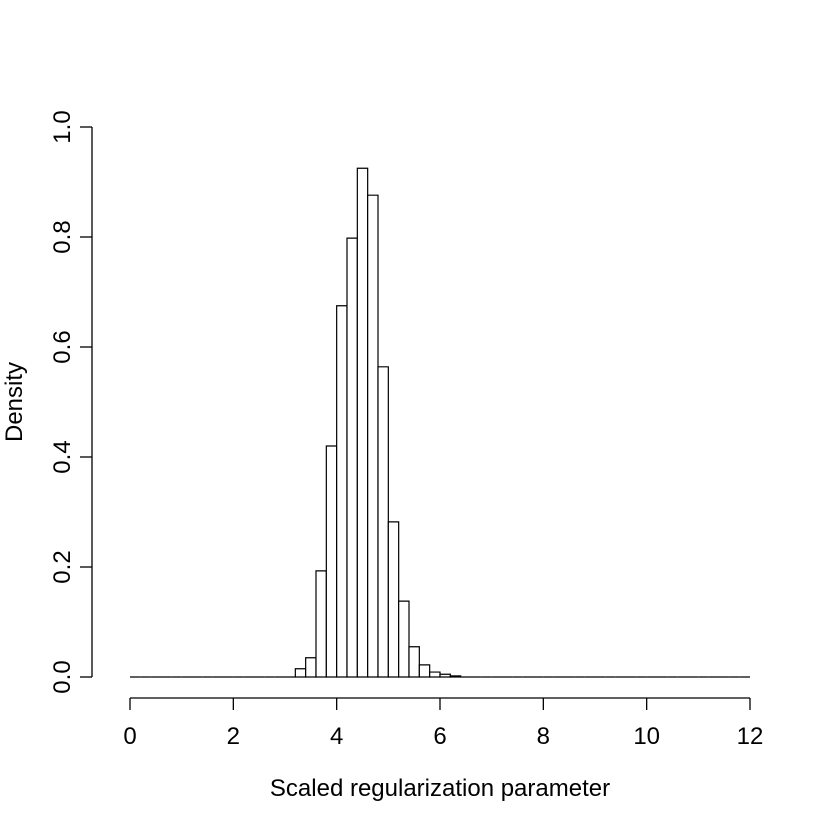 This screenshot has width=830, height=835. Describe the element at coordinates (440, 788) in the screenshot. I see `x-axis-label: Scaled regularization parameter` at that location.